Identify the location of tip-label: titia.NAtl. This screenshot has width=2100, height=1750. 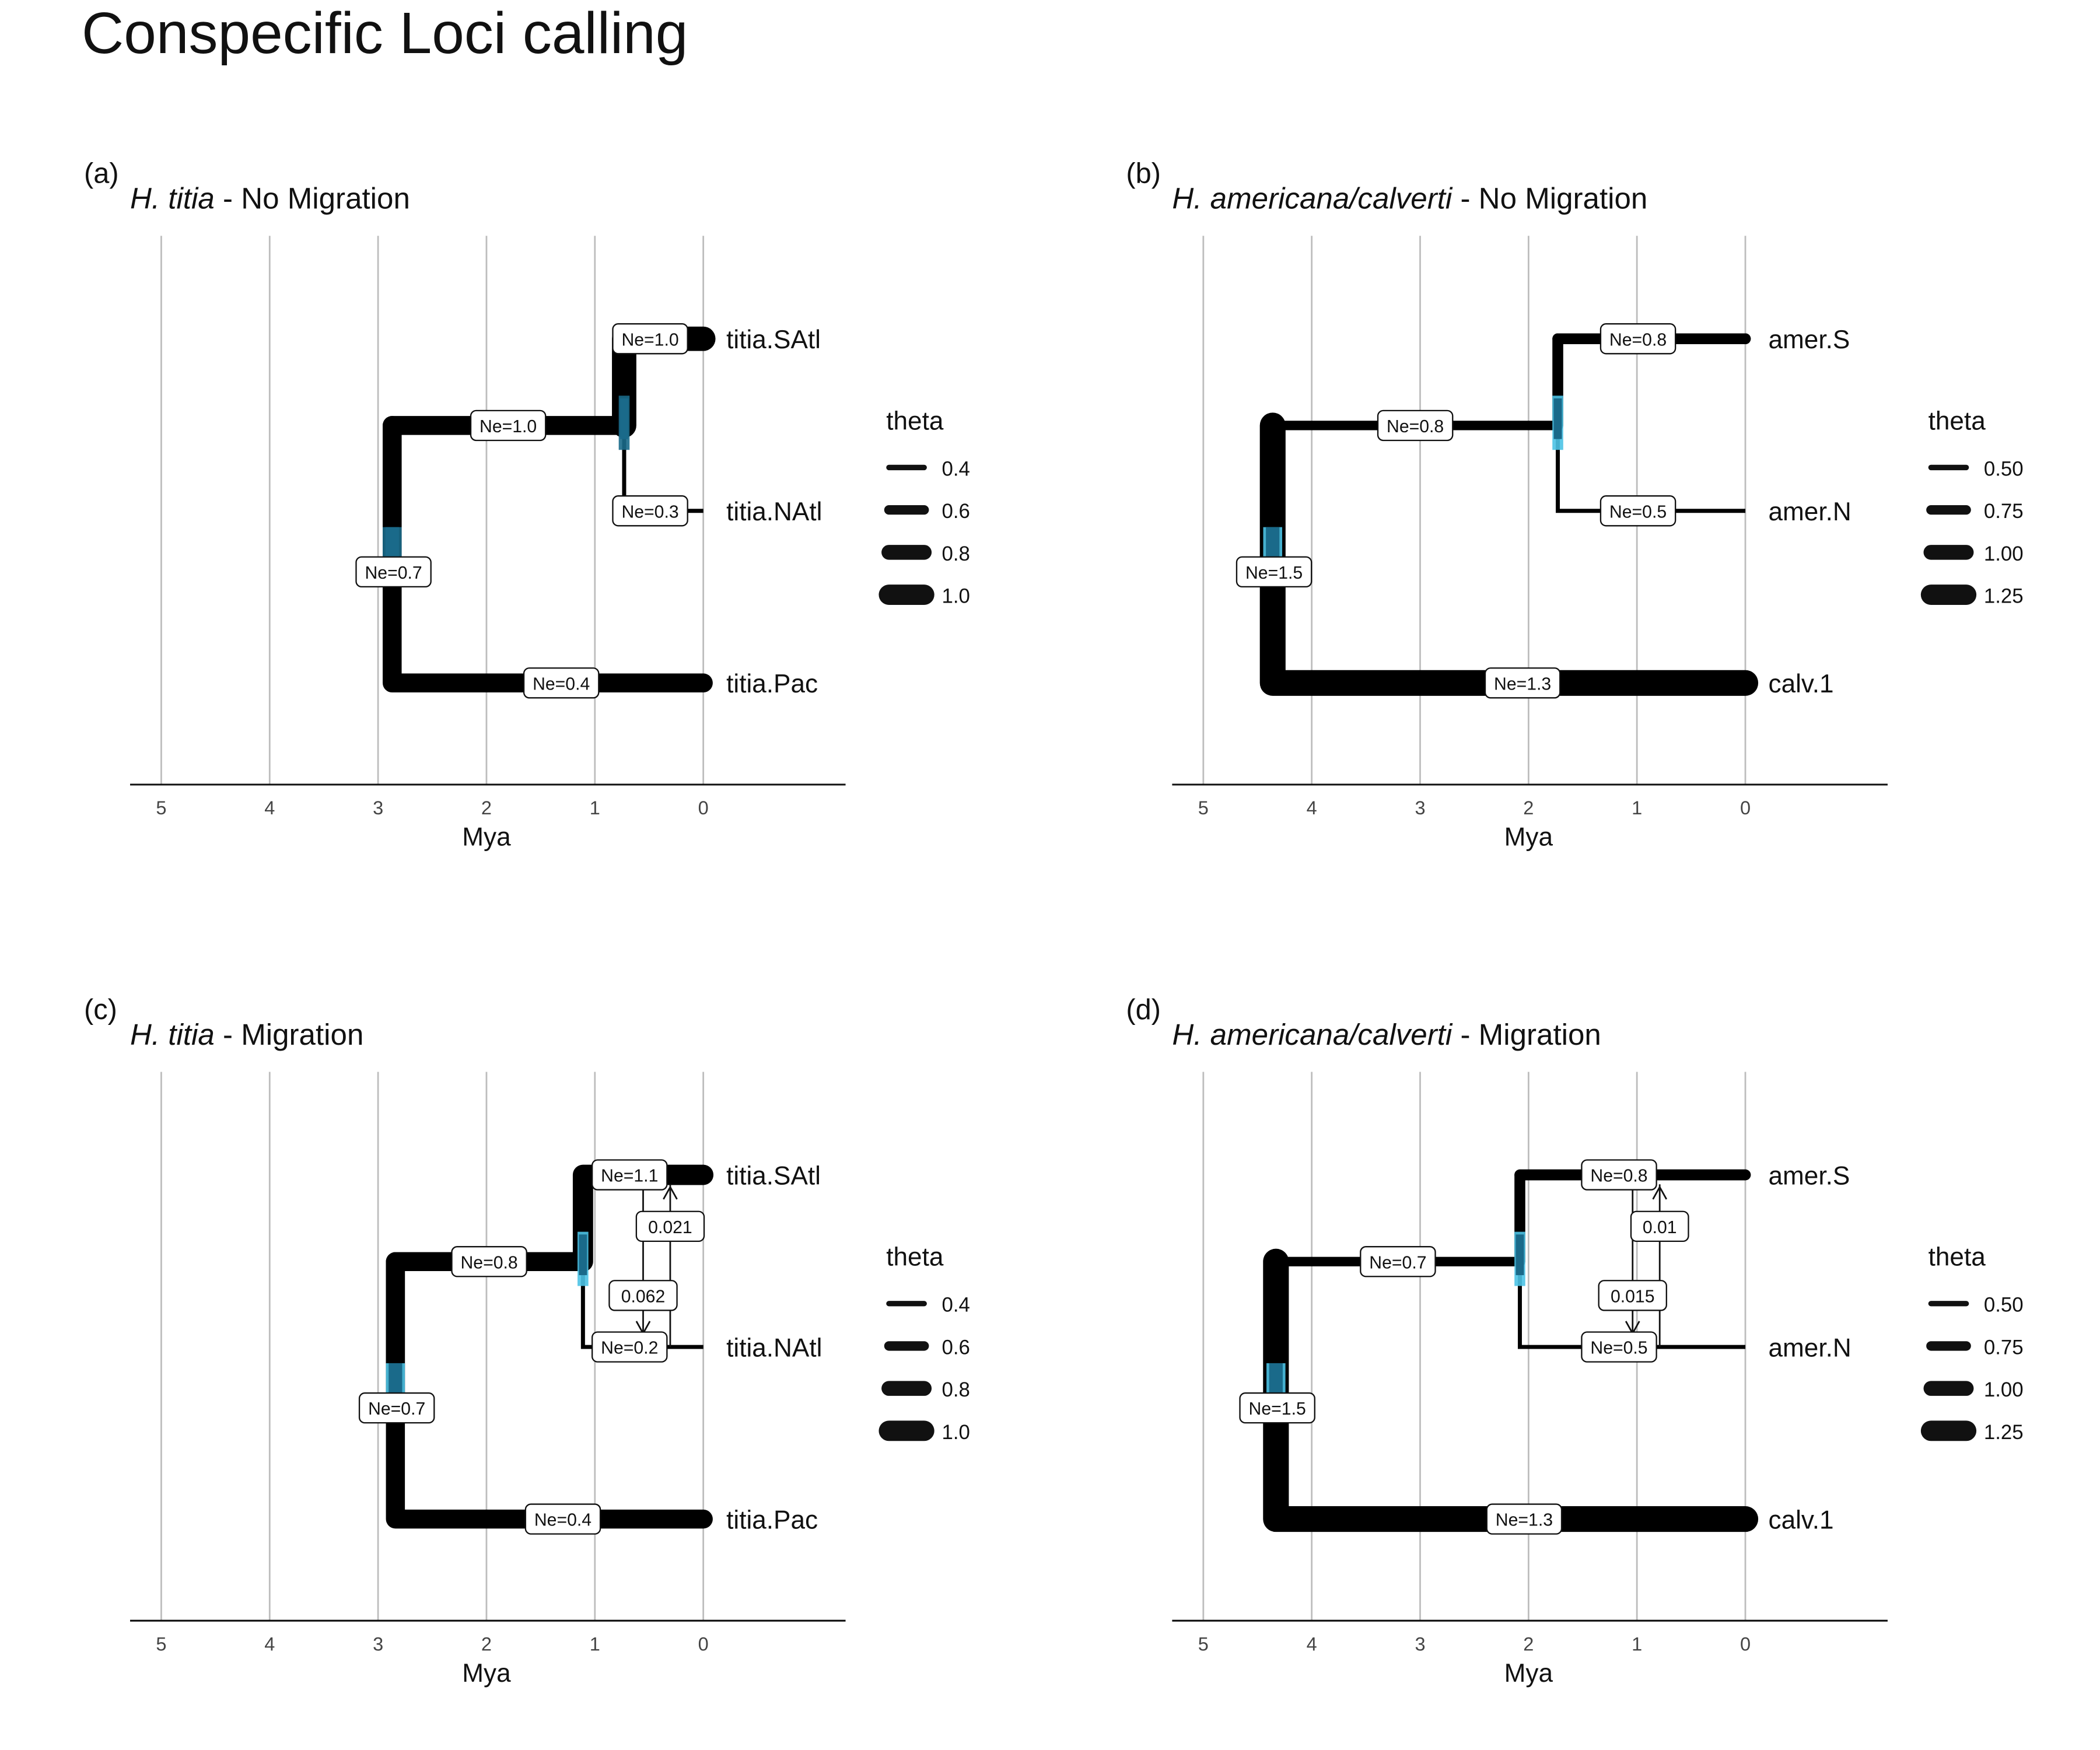
(774, 512).